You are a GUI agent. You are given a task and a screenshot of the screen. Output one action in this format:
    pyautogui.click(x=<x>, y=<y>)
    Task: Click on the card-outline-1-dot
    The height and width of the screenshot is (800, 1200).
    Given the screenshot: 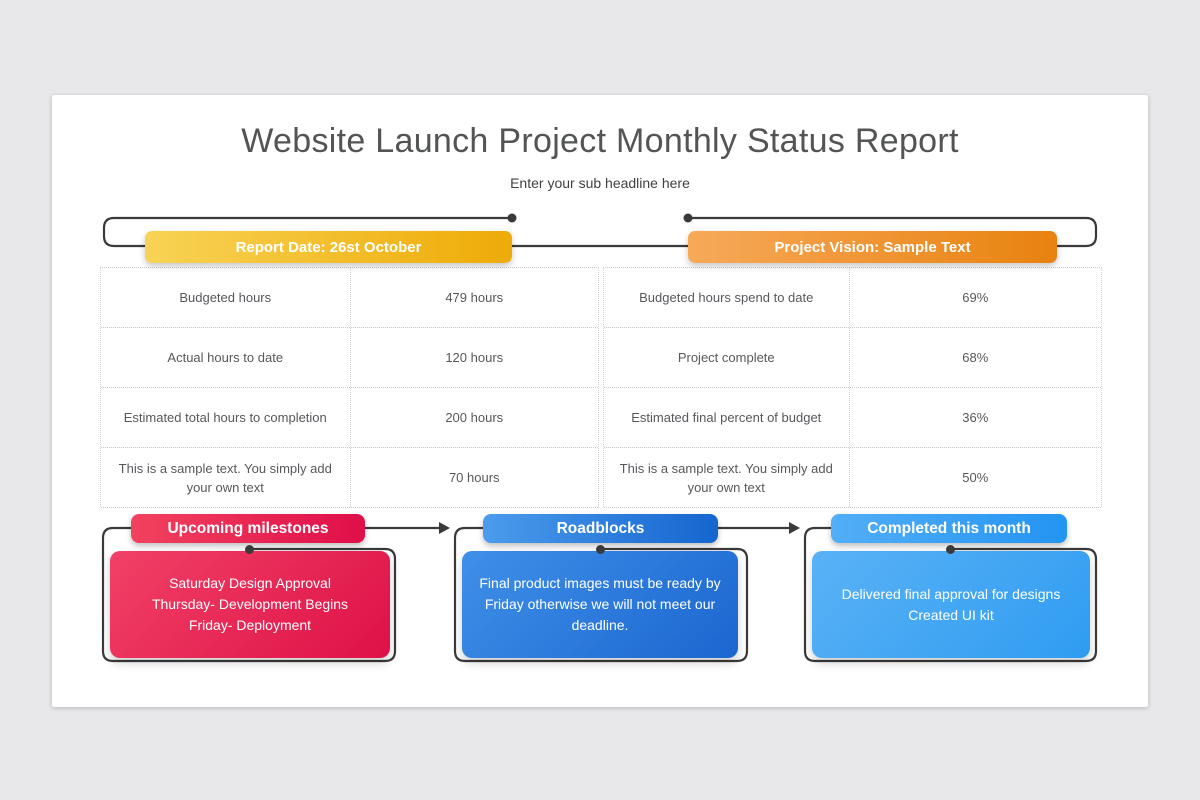 What is the action you would take?
    pyautogui.click(x=249, y=549)
    